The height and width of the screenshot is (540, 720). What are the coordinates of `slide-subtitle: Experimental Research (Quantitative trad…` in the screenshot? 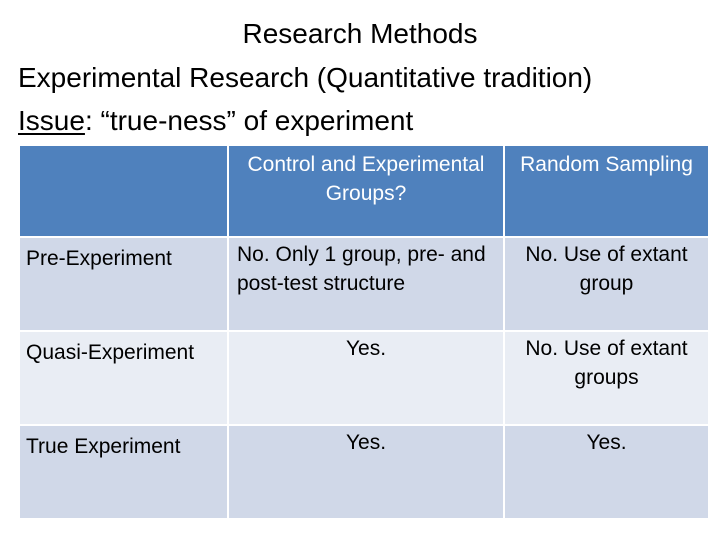 It's located at (305, 77).